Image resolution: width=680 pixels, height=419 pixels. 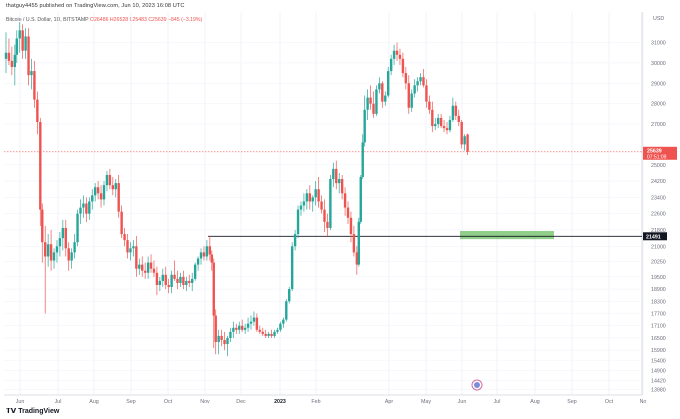 I want to click on time-tick-label: Jul, so click(x=497, y=402).